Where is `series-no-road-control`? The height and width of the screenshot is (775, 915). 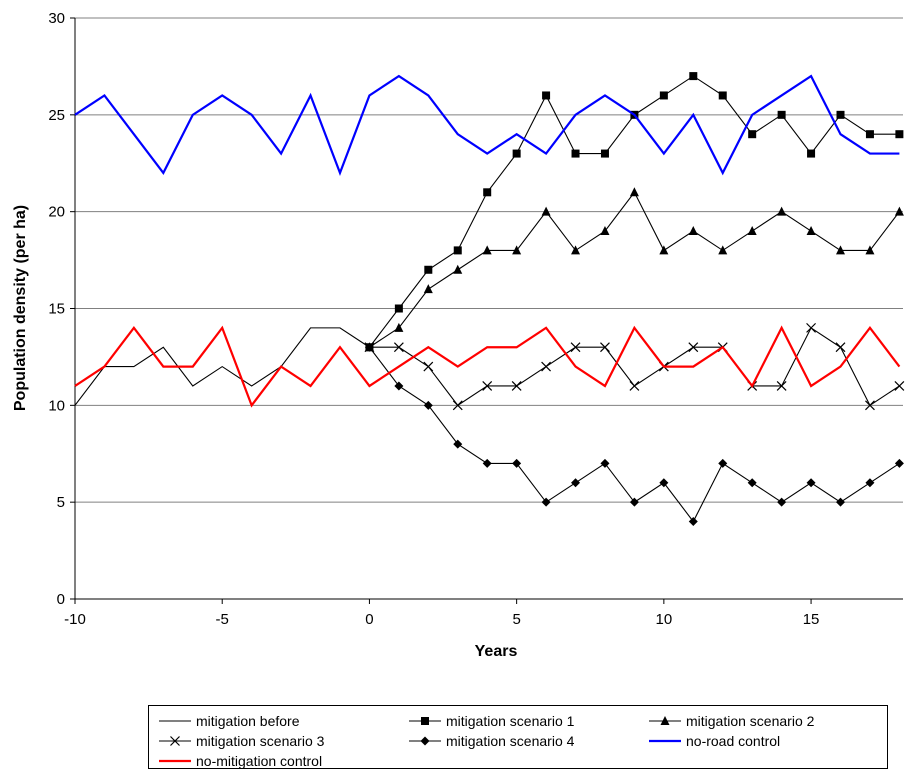
series-no-road-control is located at coordinates (487, 125).